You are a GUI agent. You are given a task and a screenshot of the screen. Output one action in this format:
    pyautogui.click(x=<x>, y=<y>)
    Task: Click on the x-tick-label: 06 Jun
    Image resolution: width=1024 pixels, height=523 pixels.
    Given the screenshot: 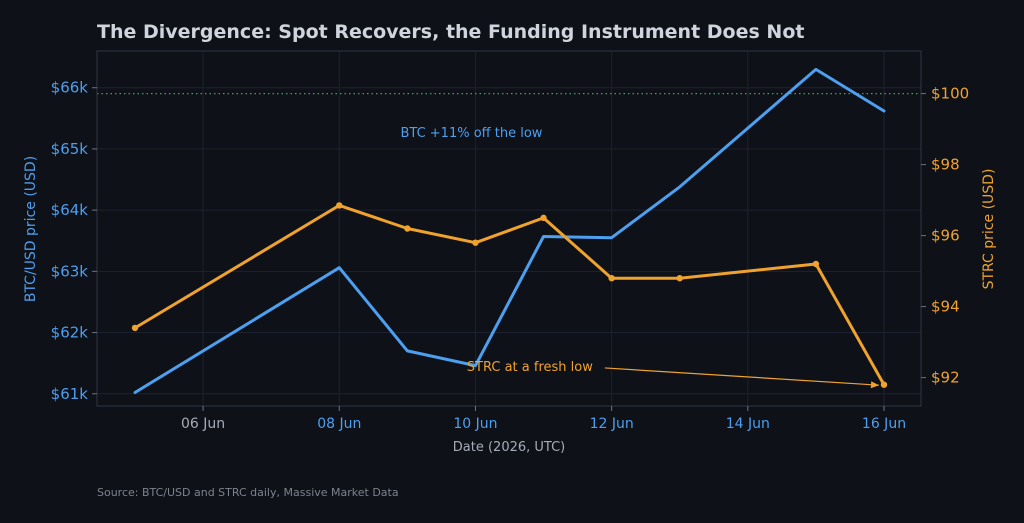 What is the action you would take?
    pyautogui.click(x=203, y=424)
    